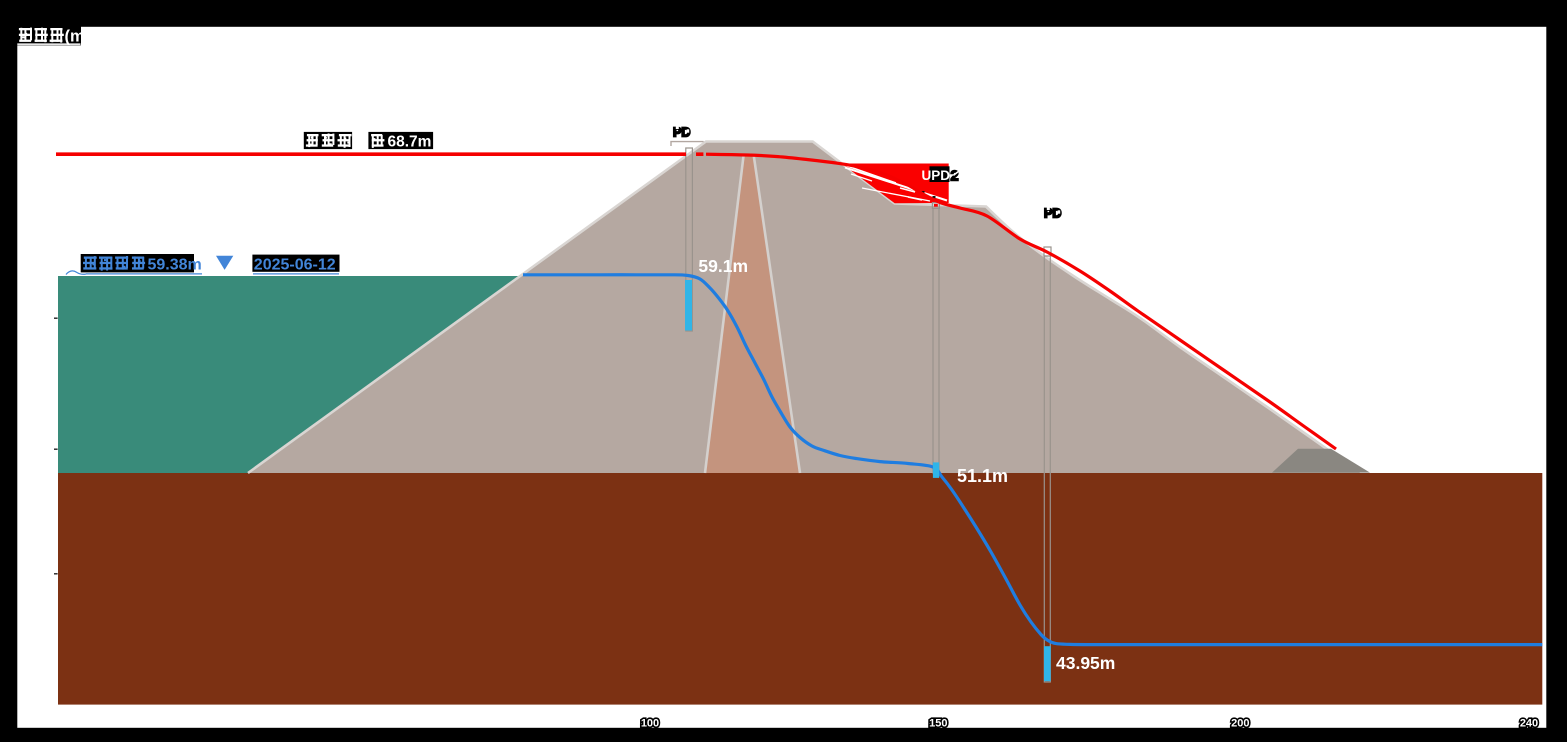  What do you see at coordinates (938, 724) in the screenshot?
I see `svg-text: 150` at bounding box center [938, 724].